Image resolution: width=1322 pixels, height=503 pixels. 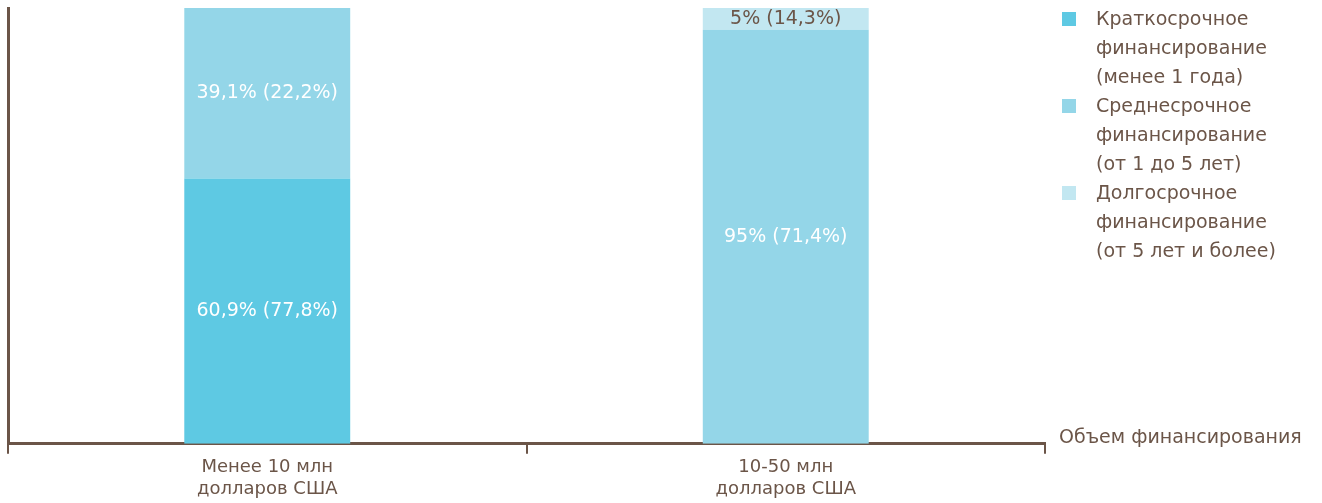 I want to click on data-label: 95% (71,4%), so click(x=786, y=234).